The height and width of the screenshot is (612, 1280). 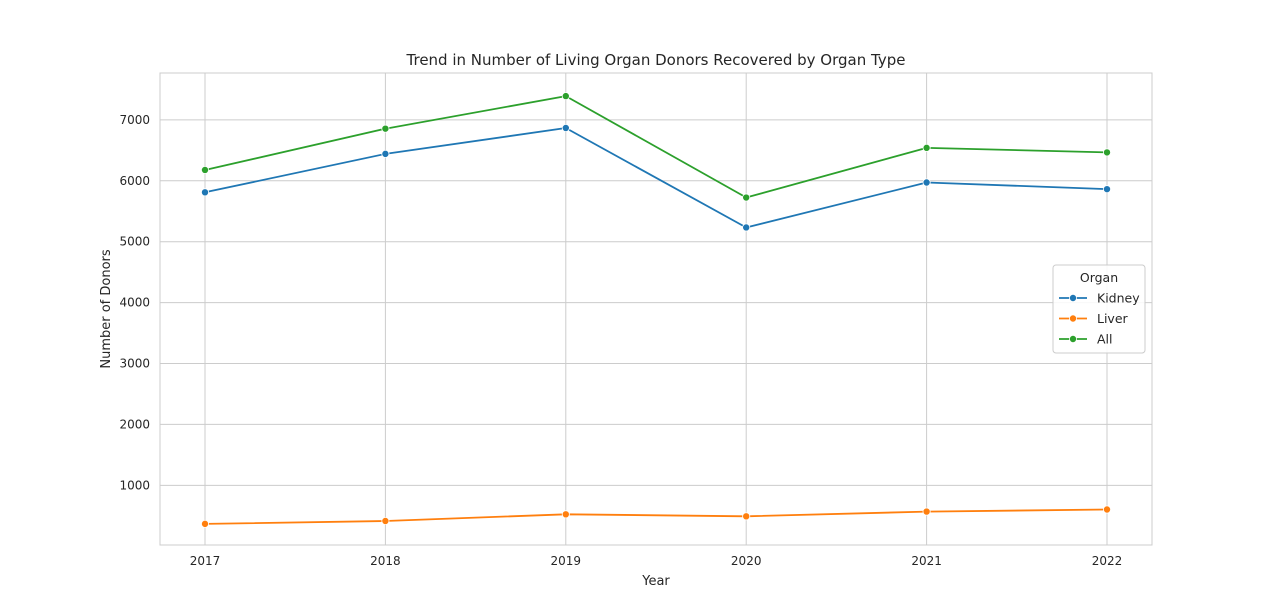 I want to click on legend-item-kidney: Kidney, so click(x=1099, y=298).